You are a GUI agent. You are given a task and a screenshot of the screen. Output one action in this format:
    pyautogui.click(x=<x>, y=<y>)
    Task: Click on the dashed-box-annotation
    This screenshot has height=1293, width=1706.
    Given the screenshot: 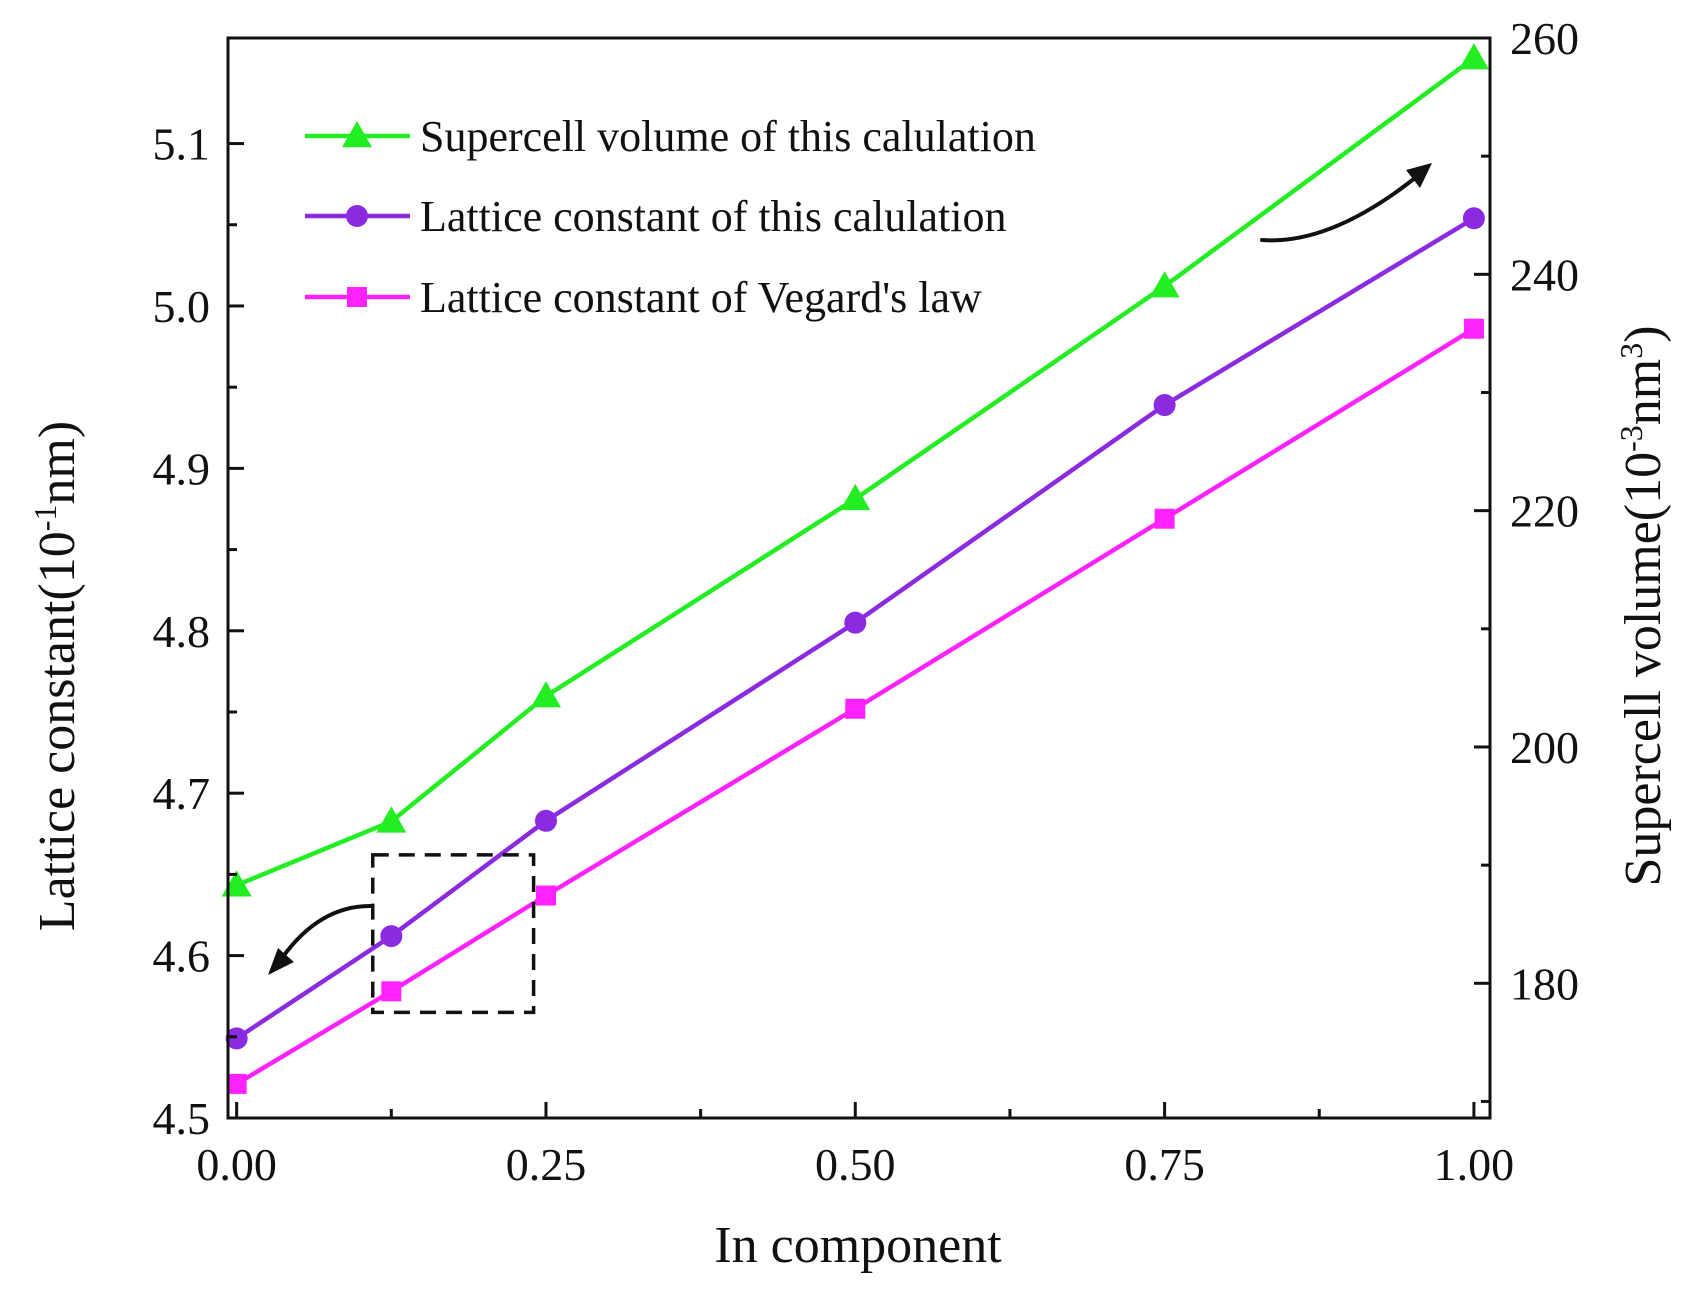 What is the action you would take?
    pyautogui.click(x=453, y=934)
    